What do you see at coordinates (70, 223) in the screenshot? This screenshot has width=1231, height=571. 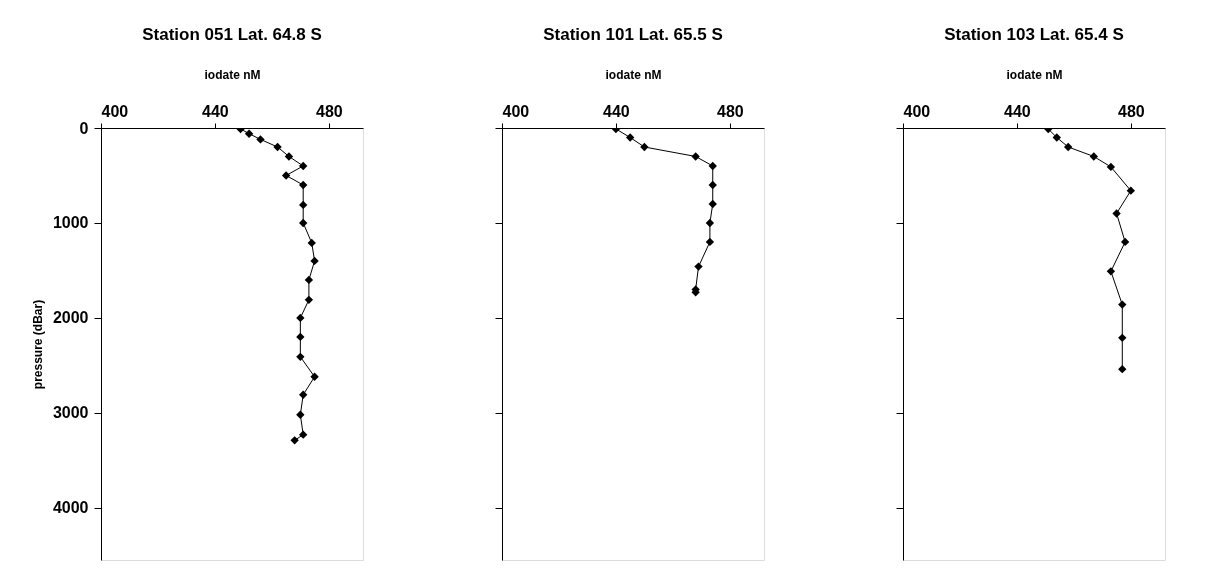 I see `y-tick-label: 1000` at bounding box center [70, 223].